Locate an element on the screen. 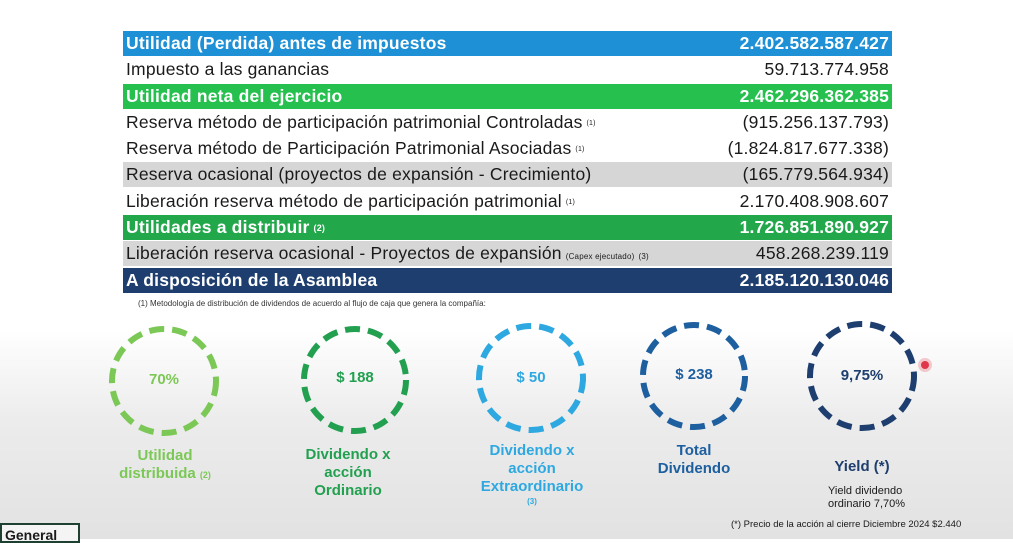  row-value: (165.779.564.934) is located at coordinates (815, 174).